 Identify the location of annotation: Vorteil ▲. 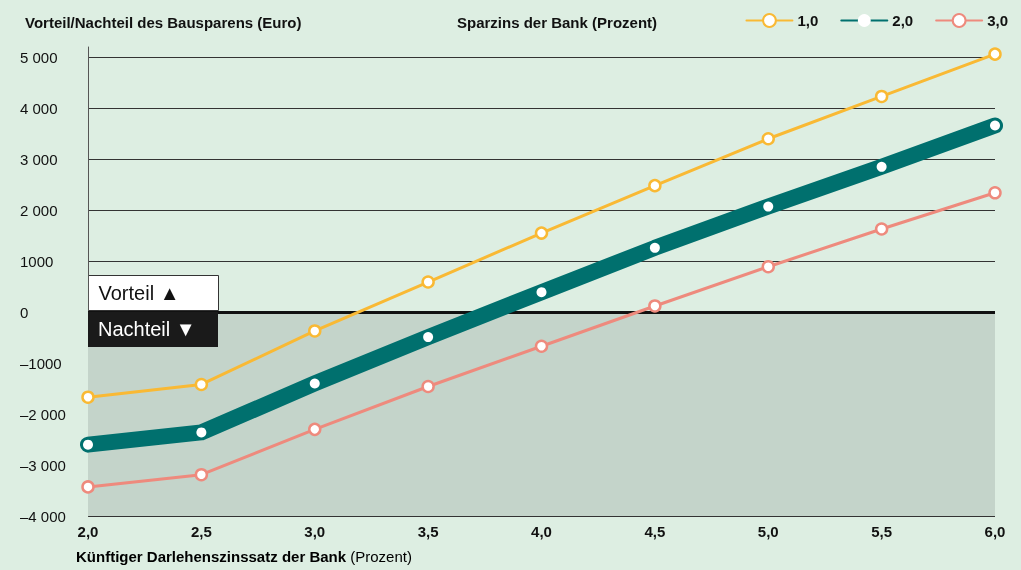
(139, 292).